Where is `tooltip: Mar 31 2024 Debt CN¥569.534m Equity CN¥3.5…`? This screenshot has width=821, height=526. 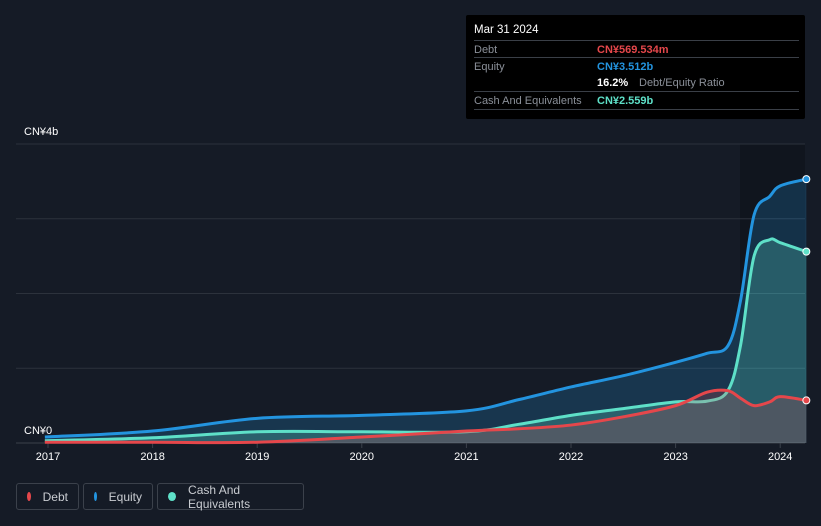
tooltip: Mar 31 2024 Debt CN¥569.534m Equity CN¥3.5… is located at coordinates (635, 67).